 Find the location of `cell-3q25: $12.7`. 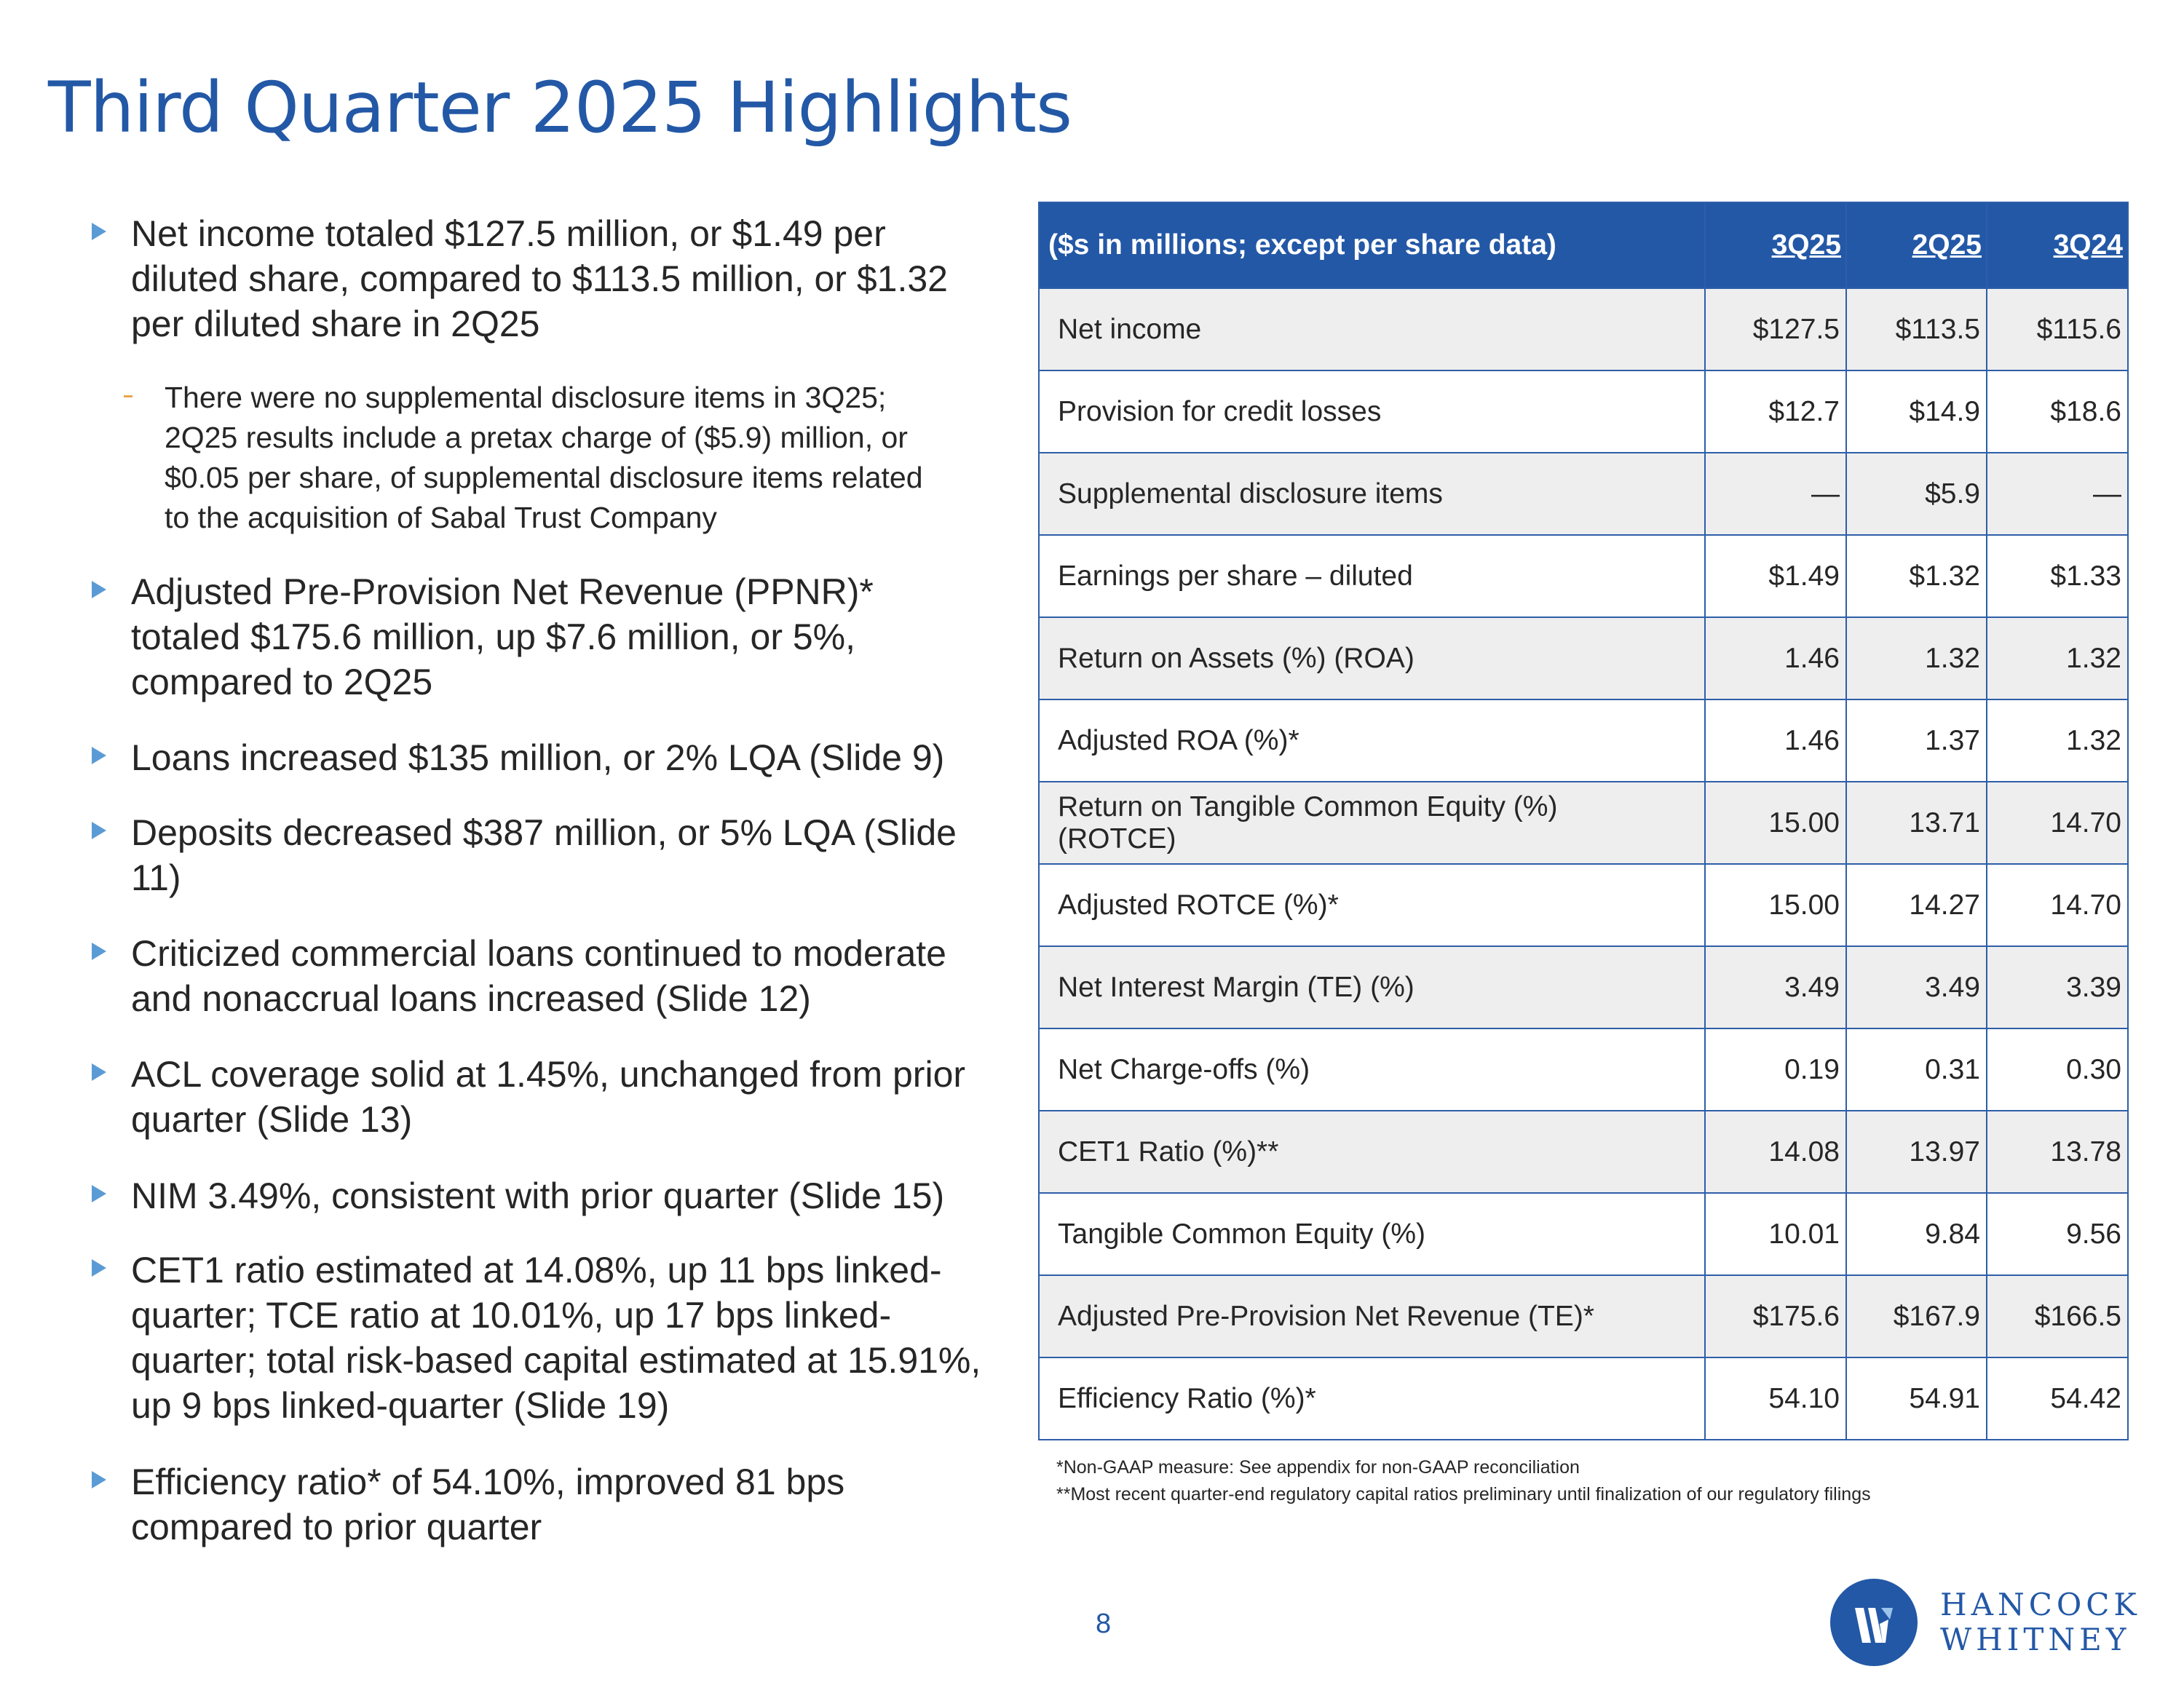

cell-3q25: $12.7 is located at coordinates (1775, 411).